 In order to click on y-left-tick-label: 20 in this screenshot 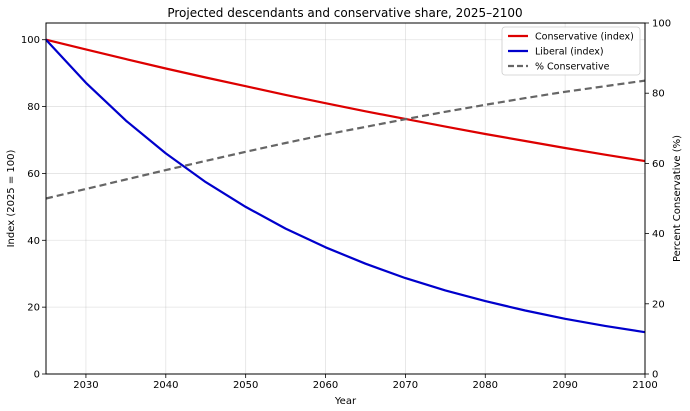, I will do `click(33, 308)`.